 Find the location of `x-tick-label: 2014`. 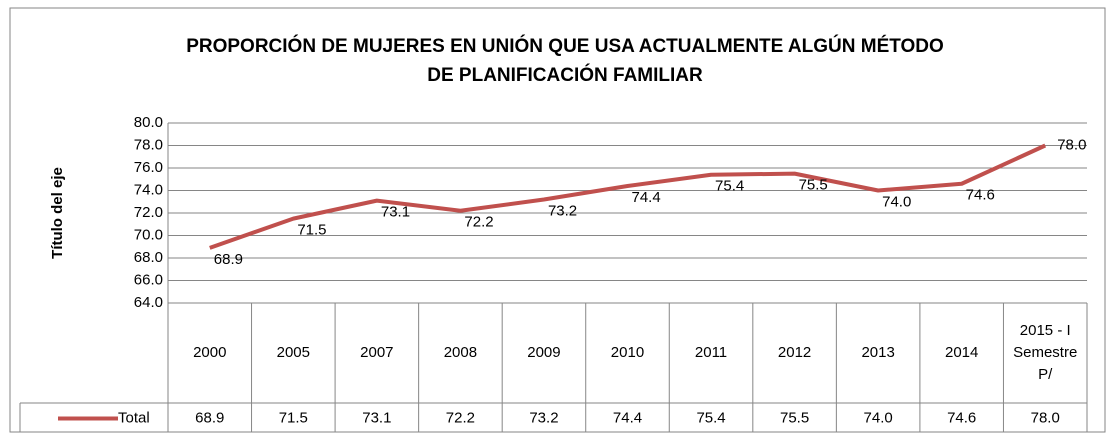

x-tick-label: 2014 is located at coordinates (961, 352).